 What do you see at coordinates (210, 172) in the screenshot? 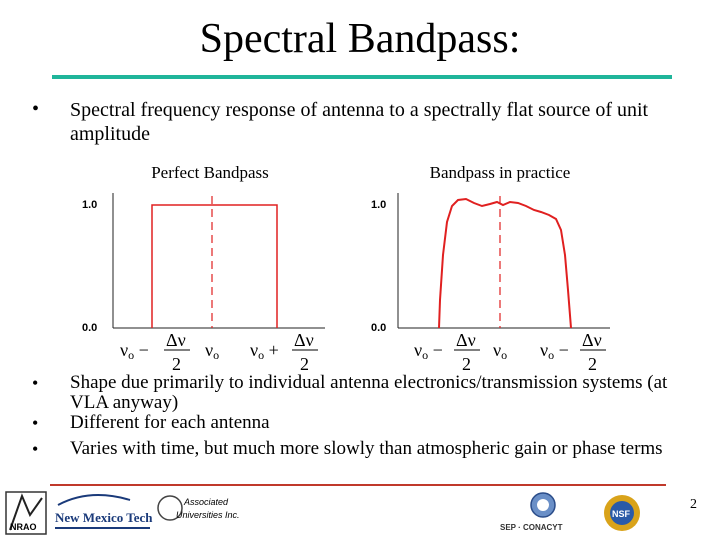
I see `left-panel-label: Perfect Bandpass` at bounding box center [210, 172].